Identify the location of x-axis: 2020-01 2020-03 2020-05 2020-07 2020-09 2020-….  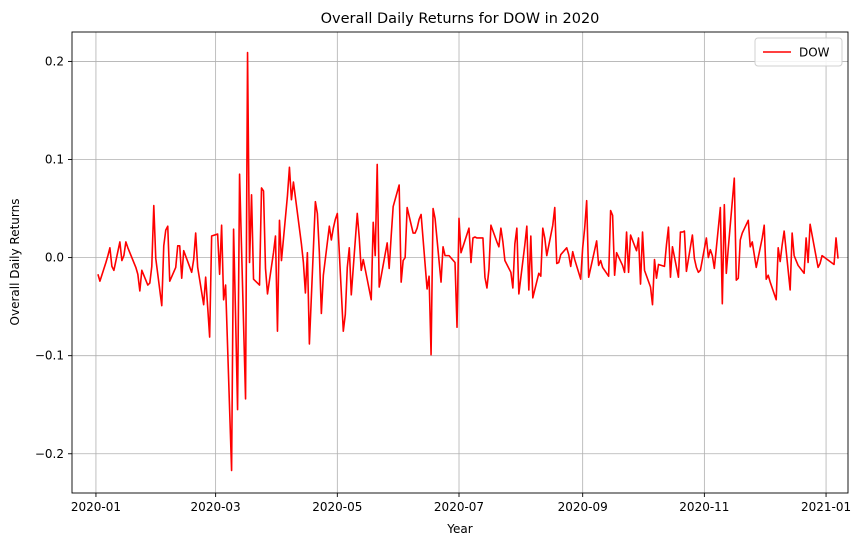
(461, 503).